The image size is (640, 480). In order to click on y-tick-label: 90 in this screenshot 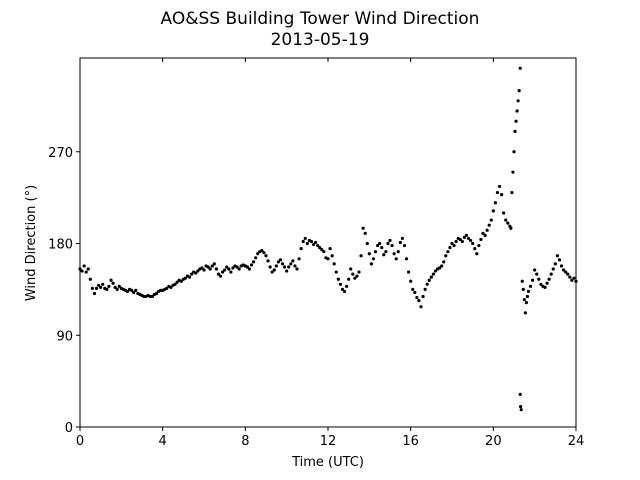, I will do `click(64, 336)`.